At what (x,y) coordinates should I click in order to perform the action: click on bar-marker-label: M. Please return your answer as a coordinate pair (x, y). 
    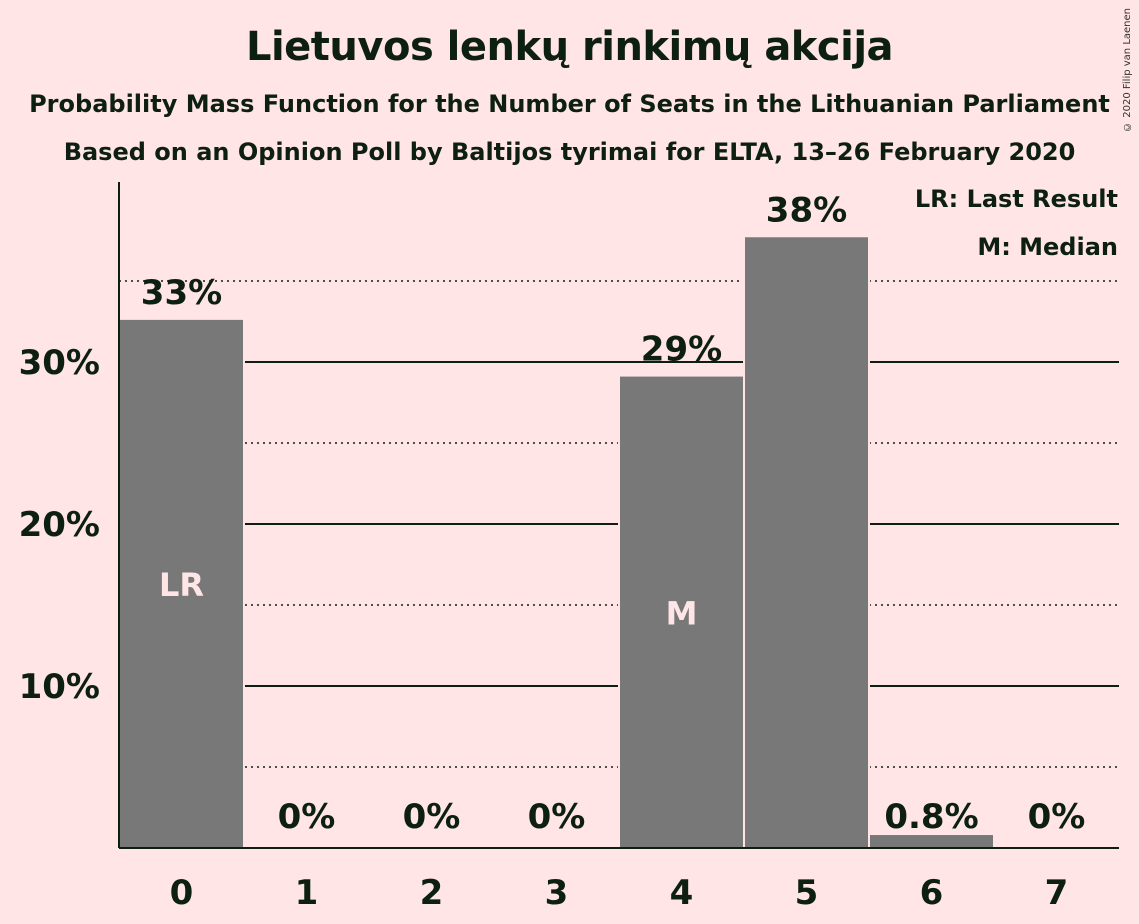
    Looking at the image, I should click on (682, 613).